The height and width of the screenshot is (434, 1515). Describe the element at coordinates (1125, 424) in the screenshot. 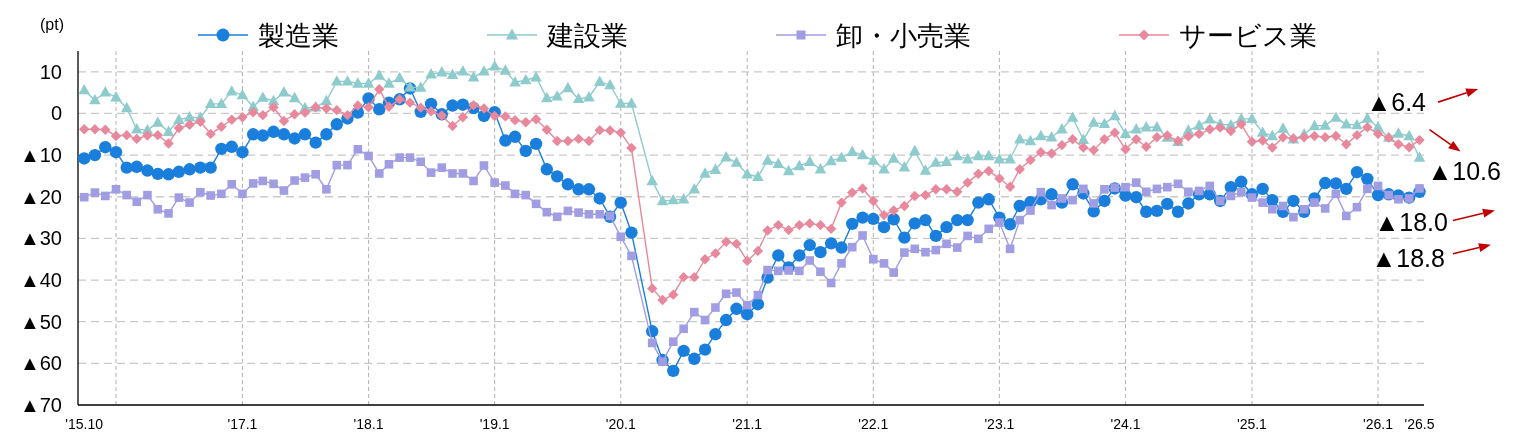

I see `x-tick-label: '24.1` at that location.